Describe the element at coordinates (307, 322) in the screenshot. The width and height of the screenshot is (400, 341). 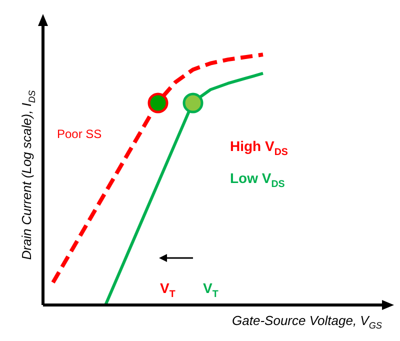
I see `x-axis-title: Gate-Source Voltage, V$_{GS}$` at that location.